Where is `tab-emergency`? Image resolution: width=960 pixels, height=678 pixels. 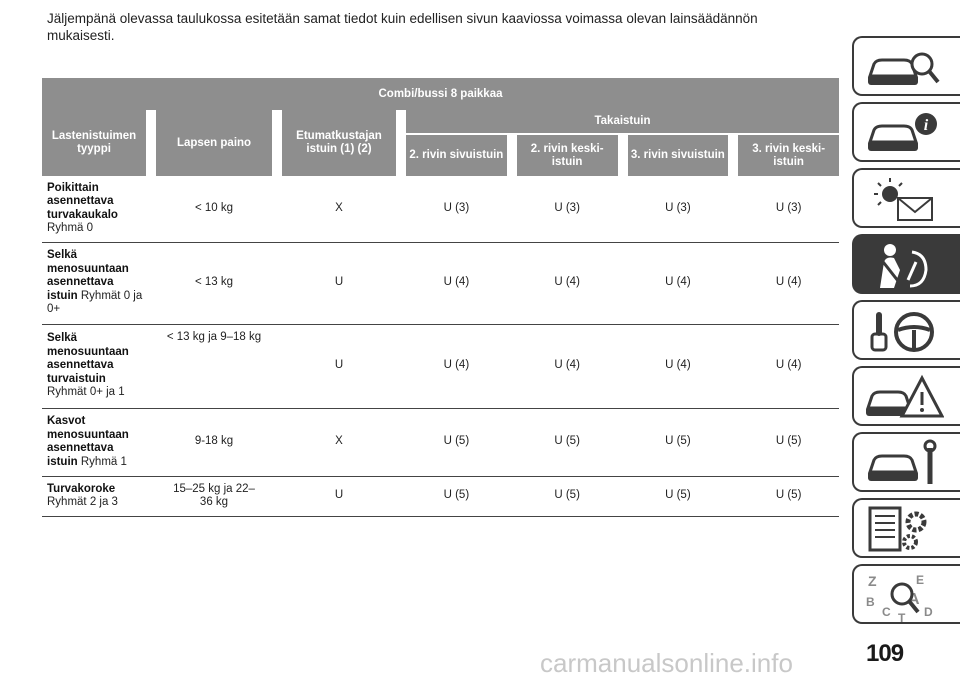
tab-emergency is located at coordinates (906, 396).